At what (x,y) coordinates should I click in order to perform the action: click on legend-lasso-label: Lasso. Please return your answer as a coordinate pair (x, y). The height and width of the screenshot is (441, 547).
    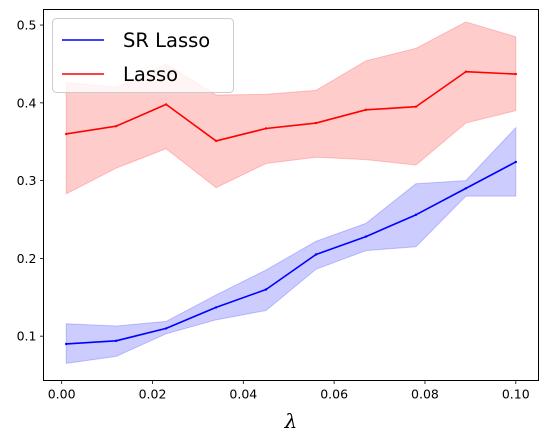
    Looking at the image, I should click on (150, 74).